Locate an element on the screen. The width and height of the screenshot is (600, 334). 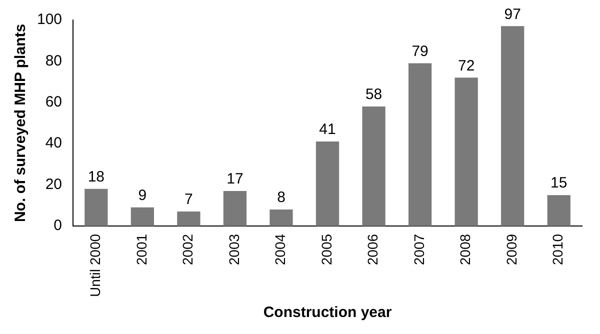
data-label: 15 is located at coordinates (559, 183).